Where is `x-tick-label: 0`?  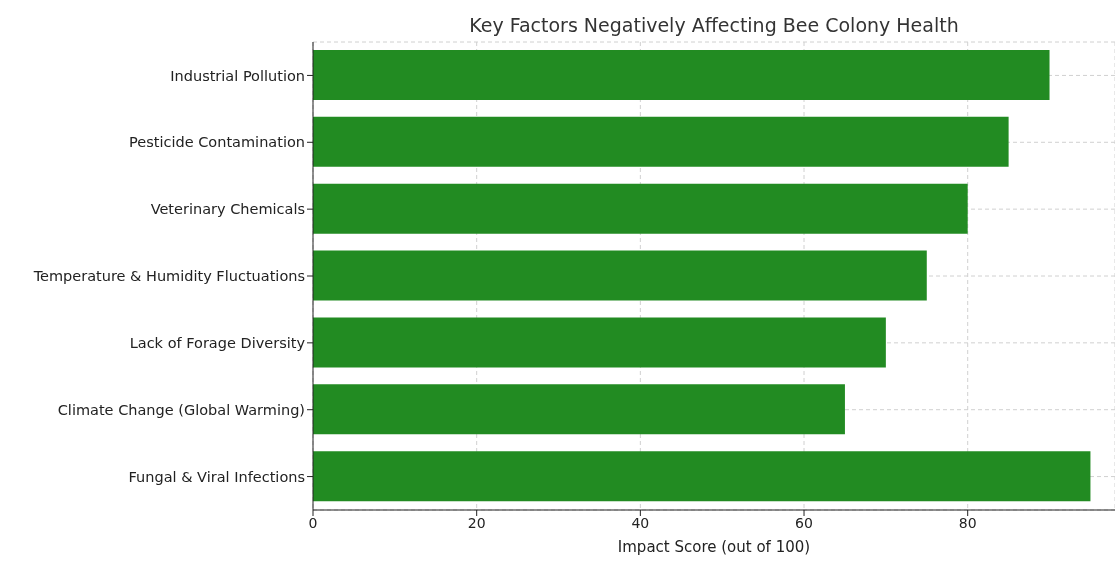 x-tick-label: 0 is located at coordinates (313, 522).